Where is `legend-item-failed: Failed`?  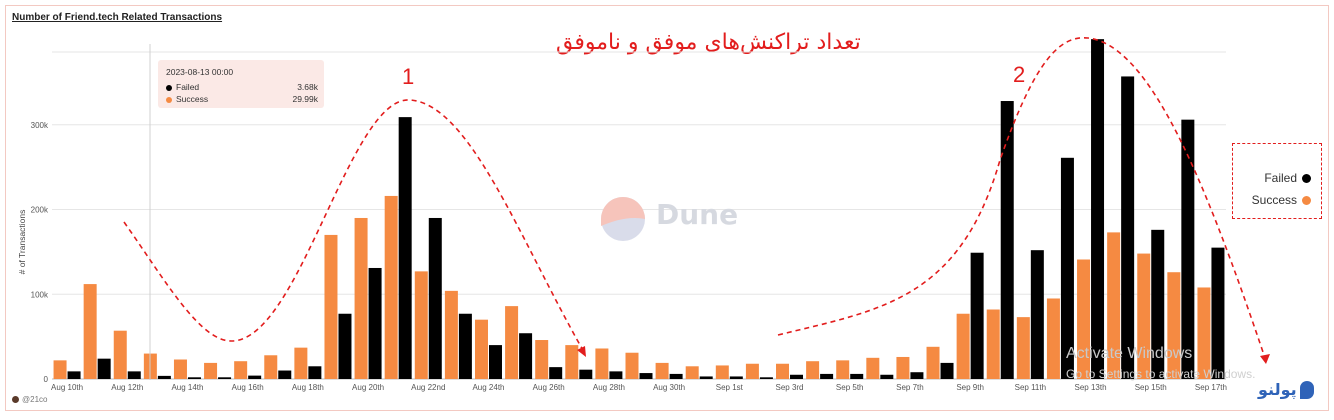
legend-item-failed: Failed is located at coordinates (1287, 178).